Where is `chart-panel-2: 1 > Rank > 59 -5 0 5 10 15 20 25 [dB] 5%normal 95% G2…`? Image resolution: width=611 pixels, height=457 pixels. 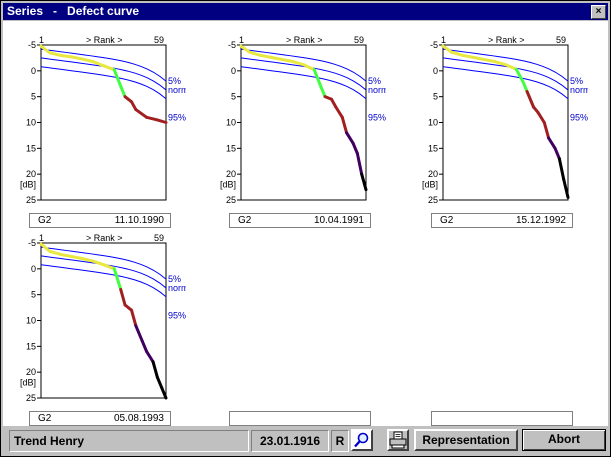
chart-panel-2: 1 > Rank > 59 -5 0 5 10 15 20 25 [dB] 5%normal 95% G2… is located at coordinates (298, 130).